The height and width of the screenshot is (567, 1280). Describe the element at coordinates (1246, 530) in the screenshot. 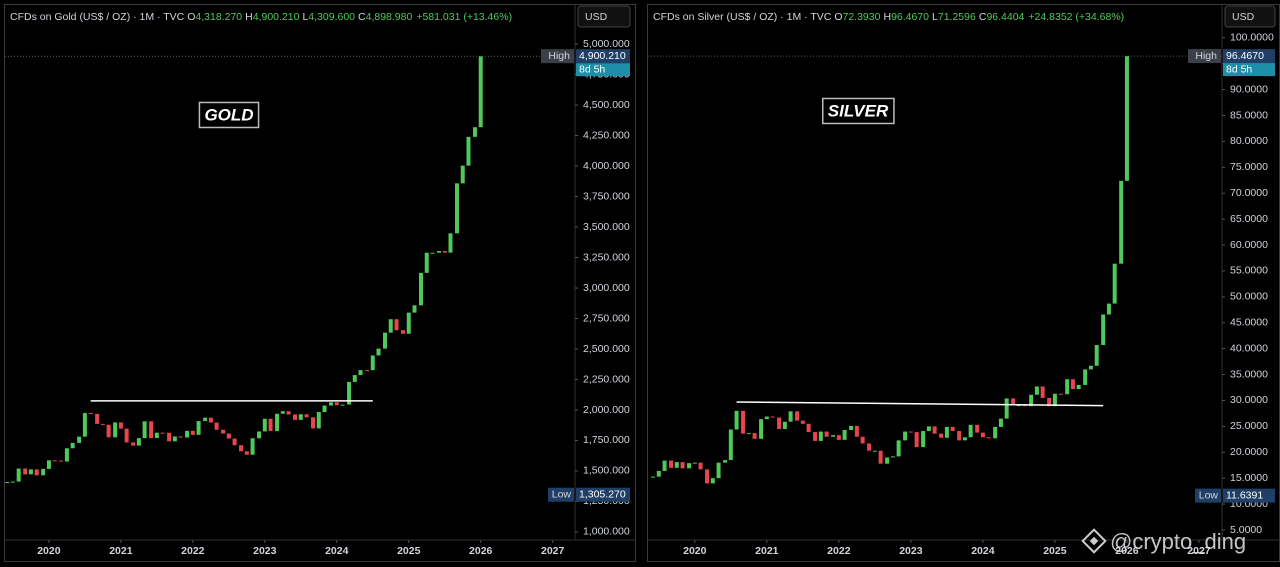

I see `y-tick-label: 5.0000` at that location.